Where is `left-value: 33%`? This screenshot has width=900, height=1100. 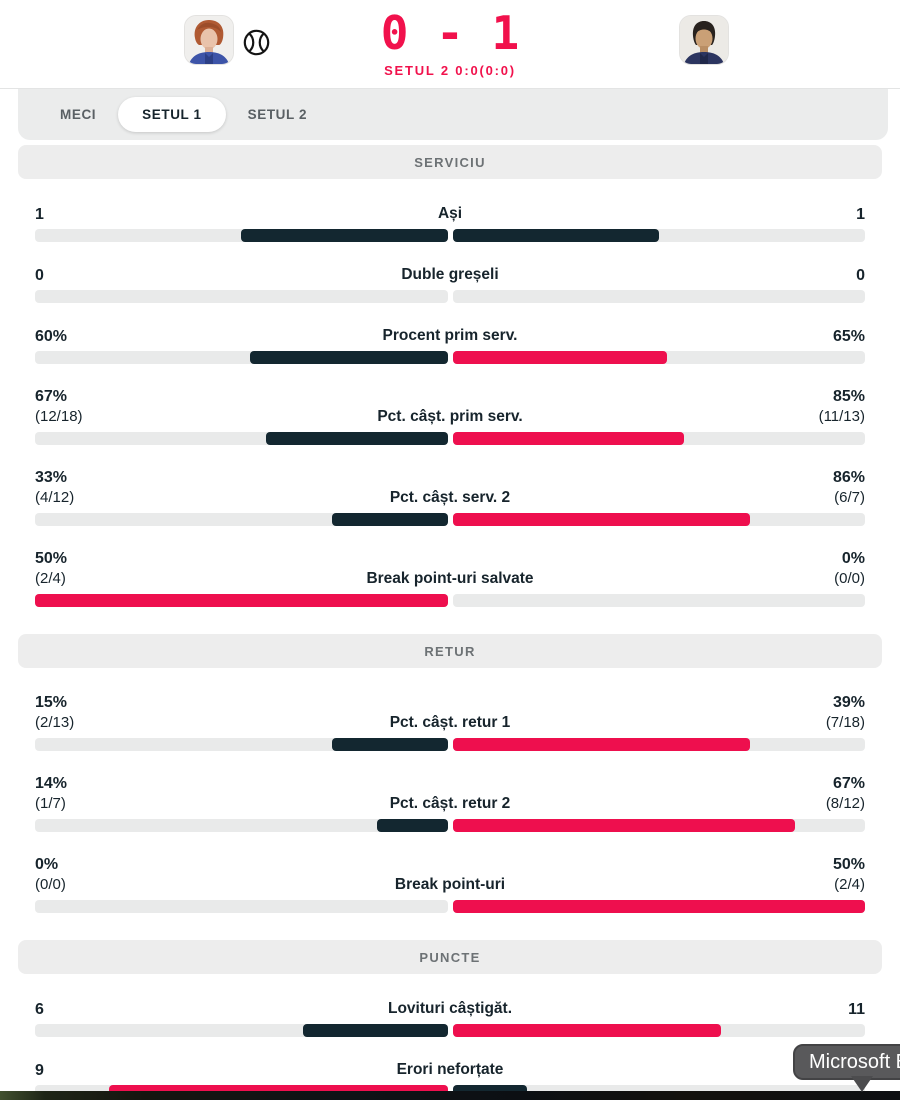 left-value: 33% is located at coordinates (51, 477).